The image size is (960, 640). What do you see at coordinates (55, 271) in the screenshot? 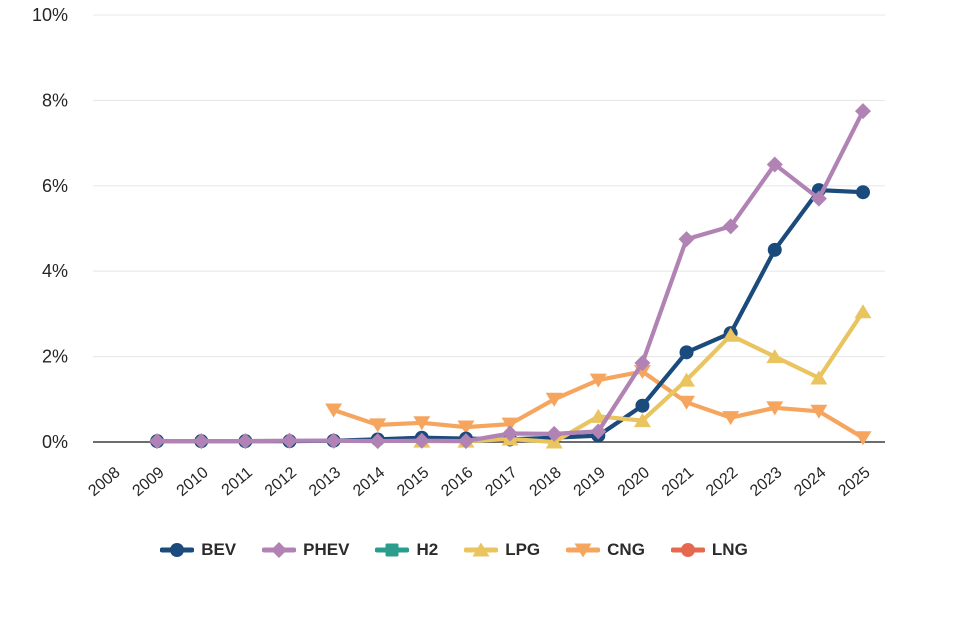
I see `y-tick-label: 4%` at bounding box center [55, 271].